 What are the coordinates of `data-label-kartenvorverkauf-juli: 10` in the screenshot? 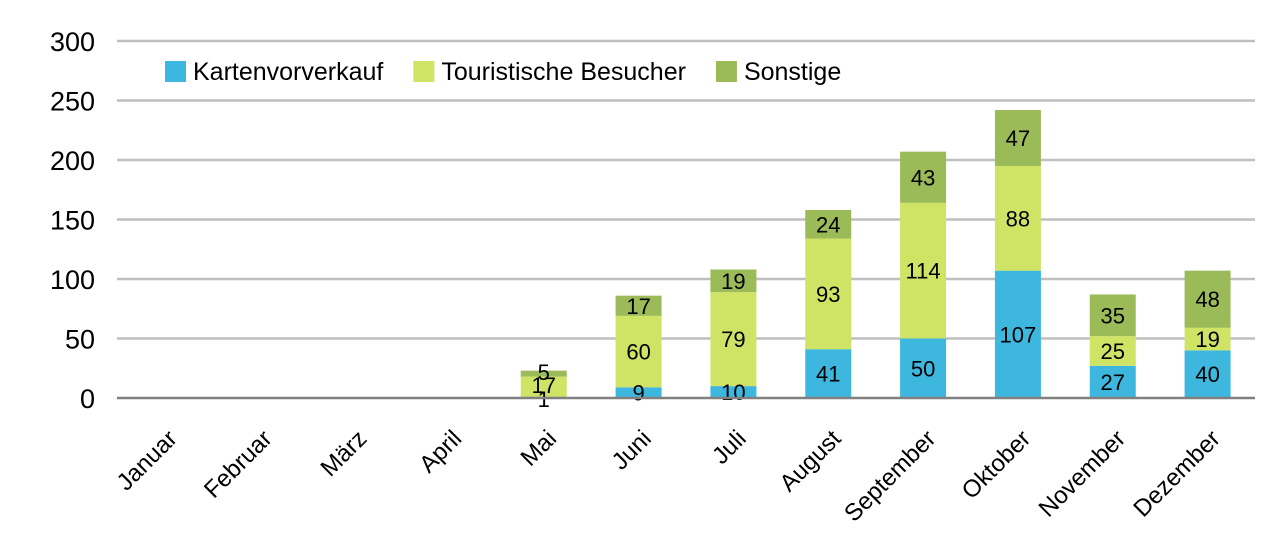 It's located at (733, 392).